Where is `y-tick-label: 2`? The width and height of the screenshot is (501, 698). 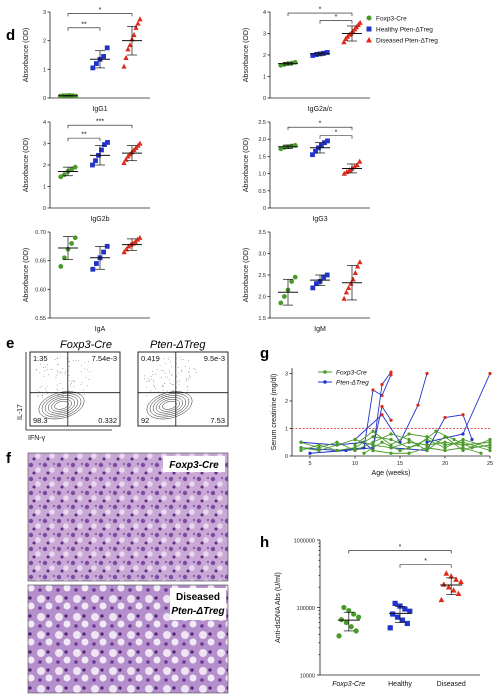 y-tick-label: 2 is located at coordinates (44, 42).